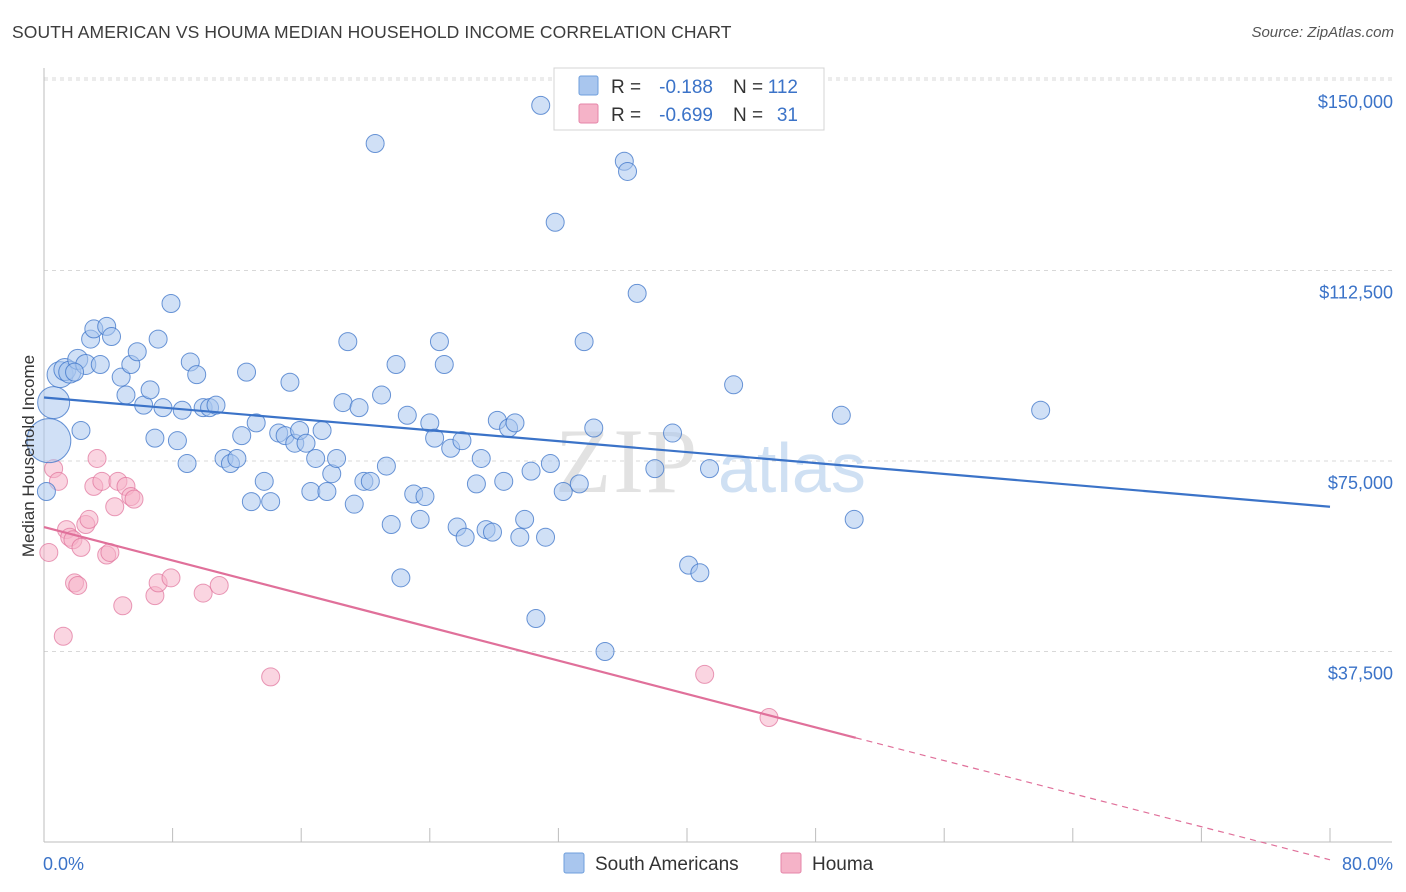 The height and width of the screenshot is (892, 1406). What do you see at coordinates (783, 87) in the screenshot?
I see `legend-n-value-1: 112` at bounding box center [783, 87].